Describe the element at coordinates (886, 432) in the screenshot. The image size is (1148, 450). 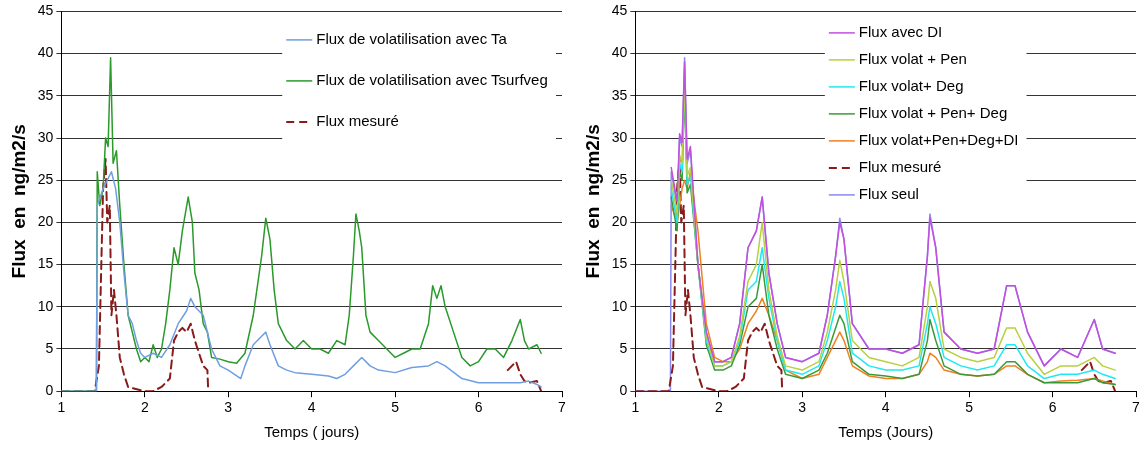
I see `x-axis-title: Temps (Jours)` at that location.